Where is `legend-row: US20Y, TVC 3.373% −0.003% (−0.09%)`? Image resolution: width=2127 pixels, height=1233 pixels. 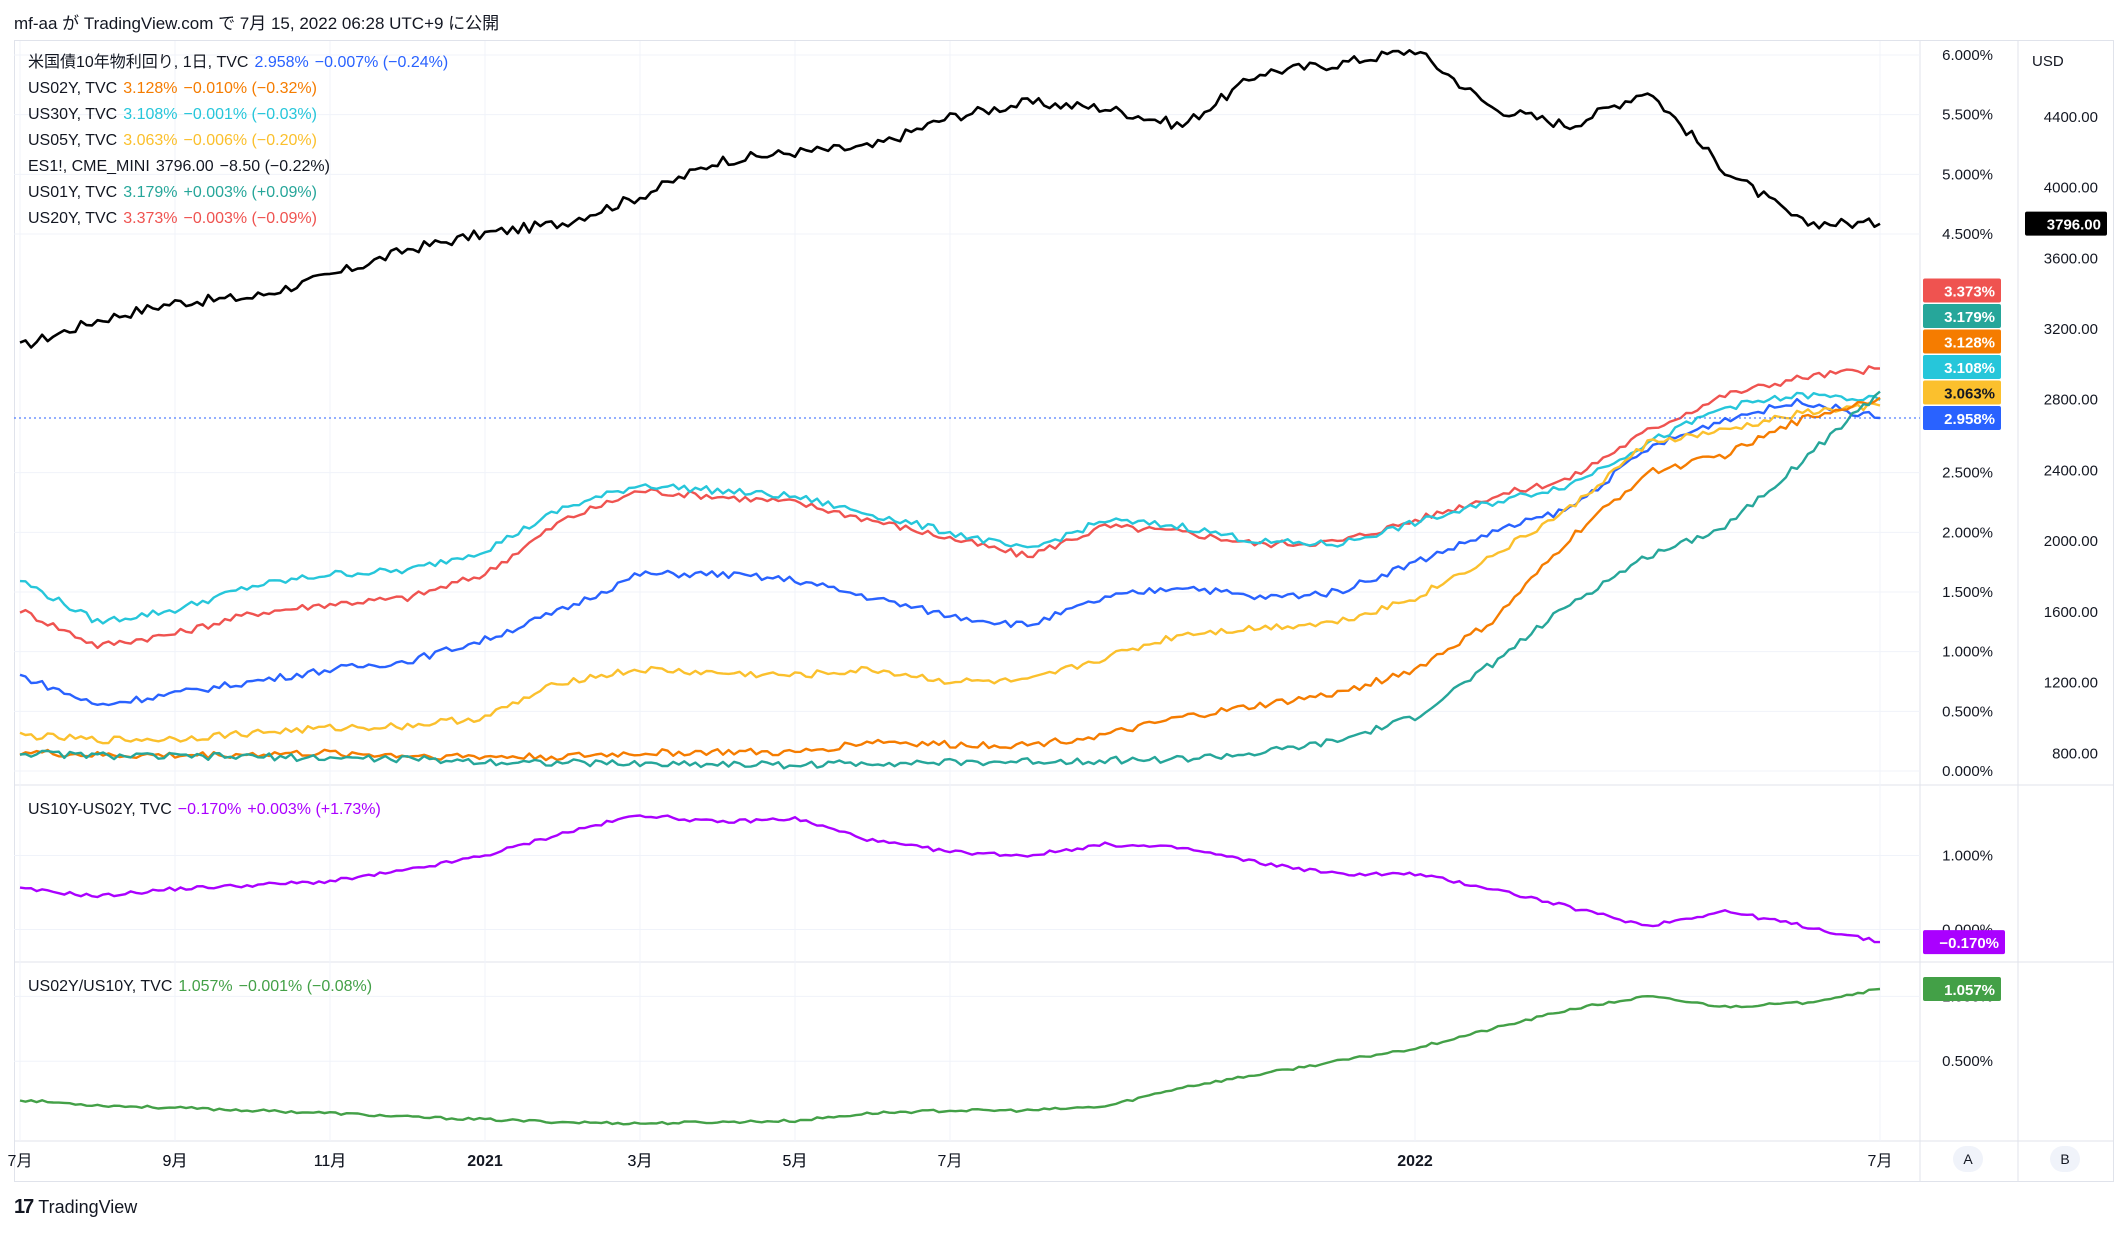 legend-row: US20Y, TVC 3.373% −0.003% (−0.09%) is located at coordinates (175, 219).